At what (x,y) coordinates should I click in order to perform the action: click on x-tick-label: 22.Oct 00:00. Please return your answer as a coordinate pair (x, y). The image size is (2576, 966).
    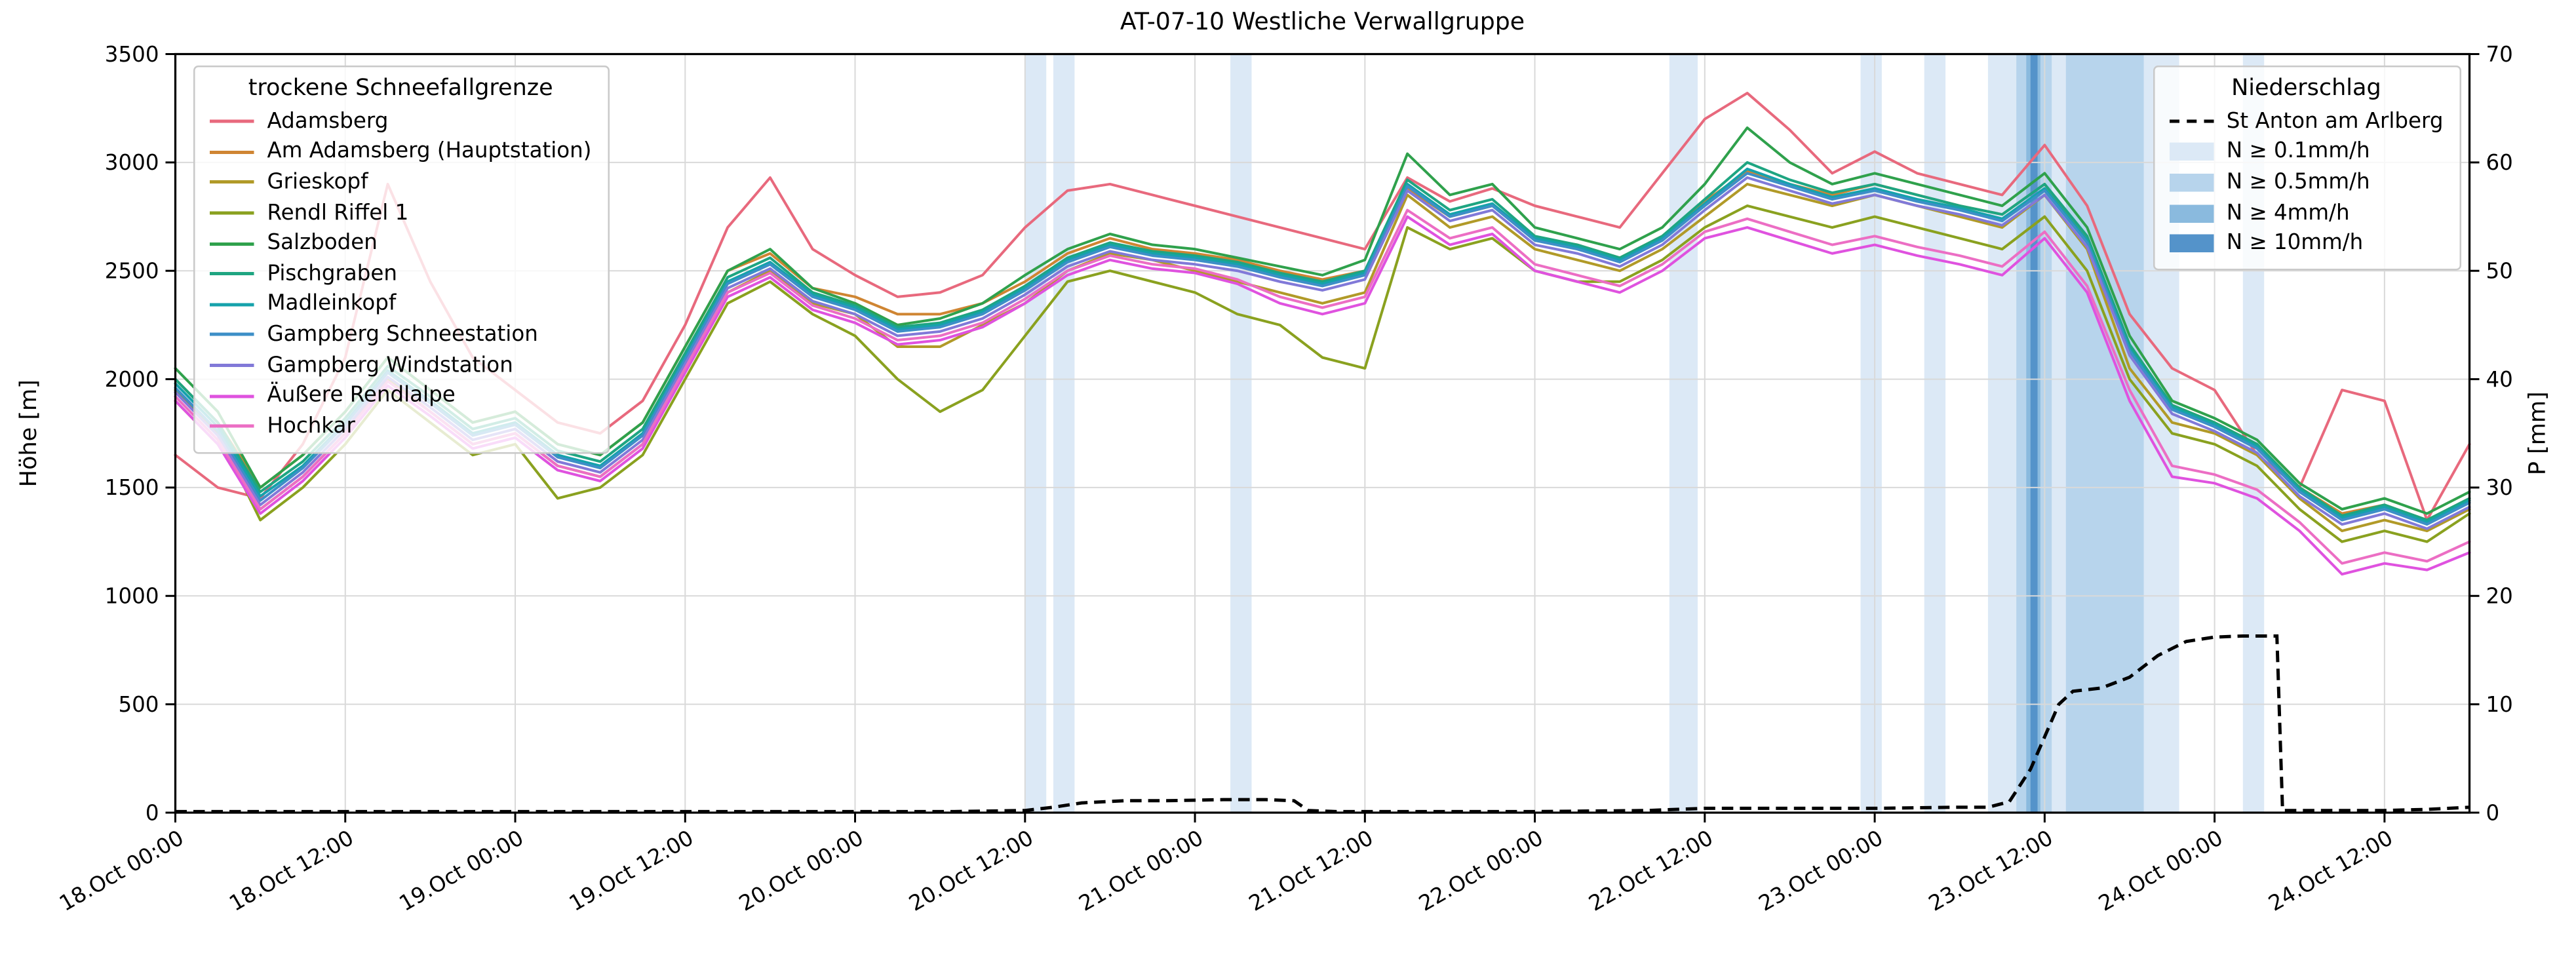
    Looking at the image, I should click on (1481, 870).